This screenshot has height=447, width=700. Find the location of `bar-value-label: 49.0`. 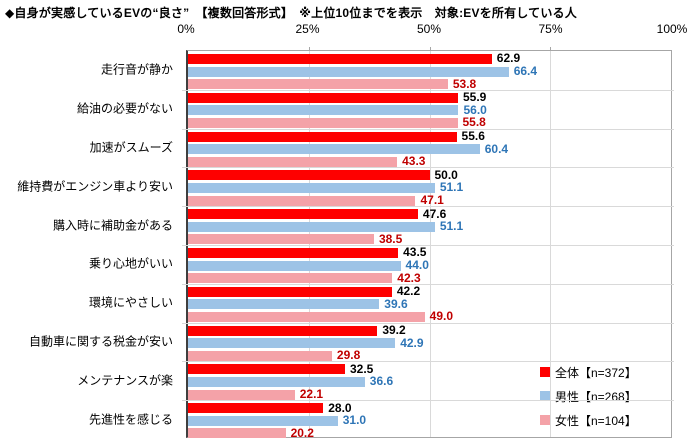

bar-value-label: 49.0 is located at coordinates (441, 316).